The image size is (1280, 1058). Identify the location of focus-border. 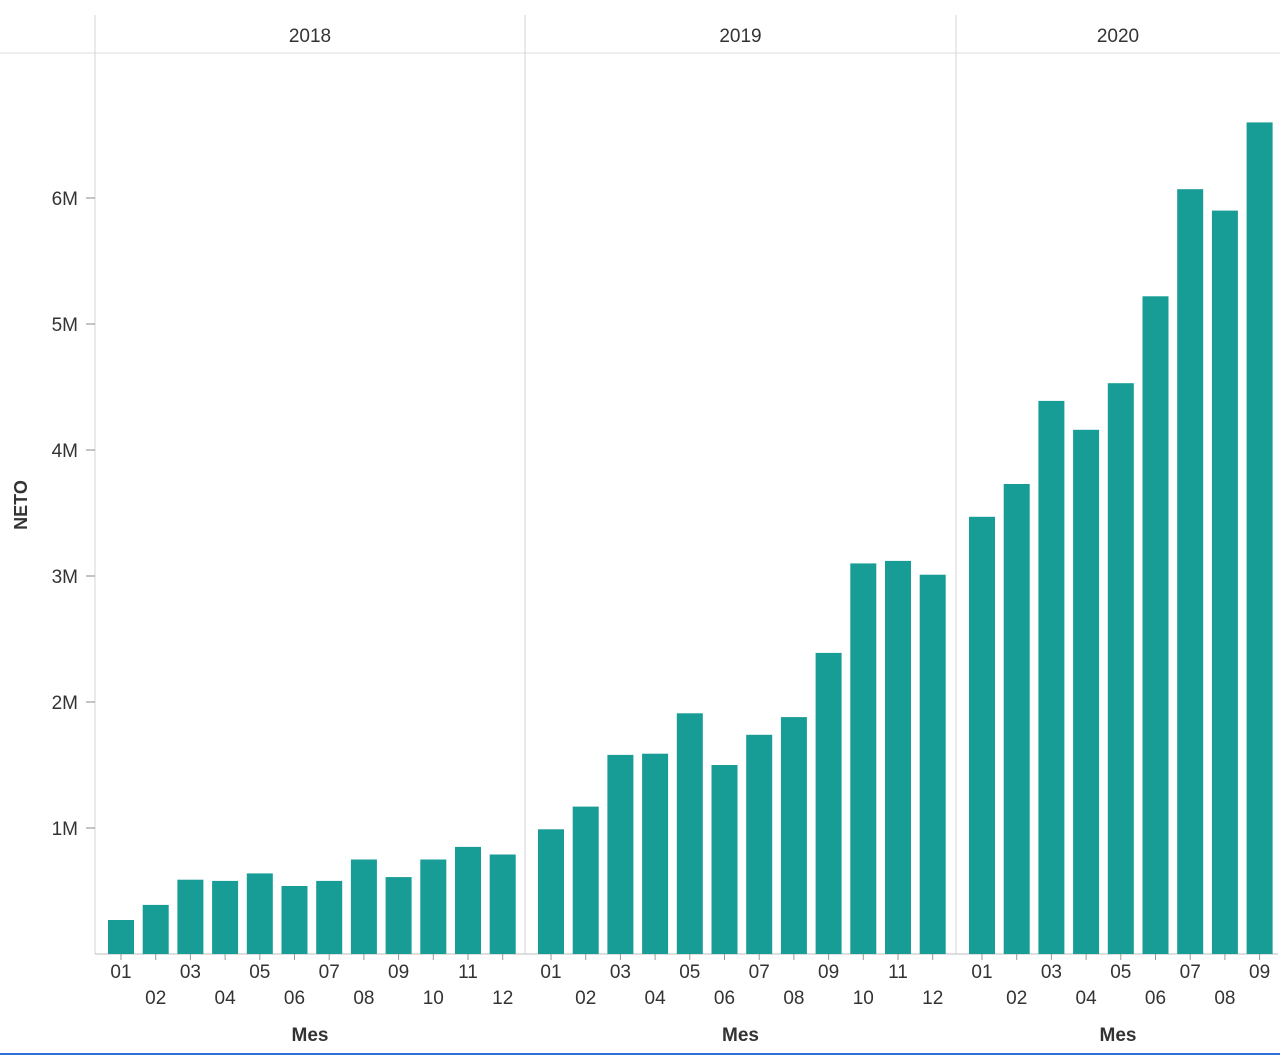
(640, 1054).